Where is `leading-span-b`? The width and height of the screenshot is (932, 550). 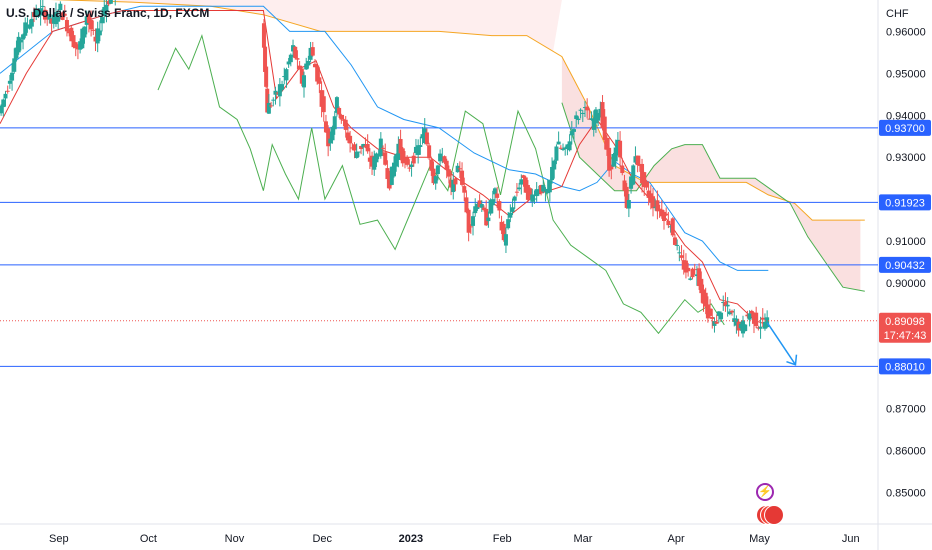
leading-span-b is located at coordinates (713, 197).